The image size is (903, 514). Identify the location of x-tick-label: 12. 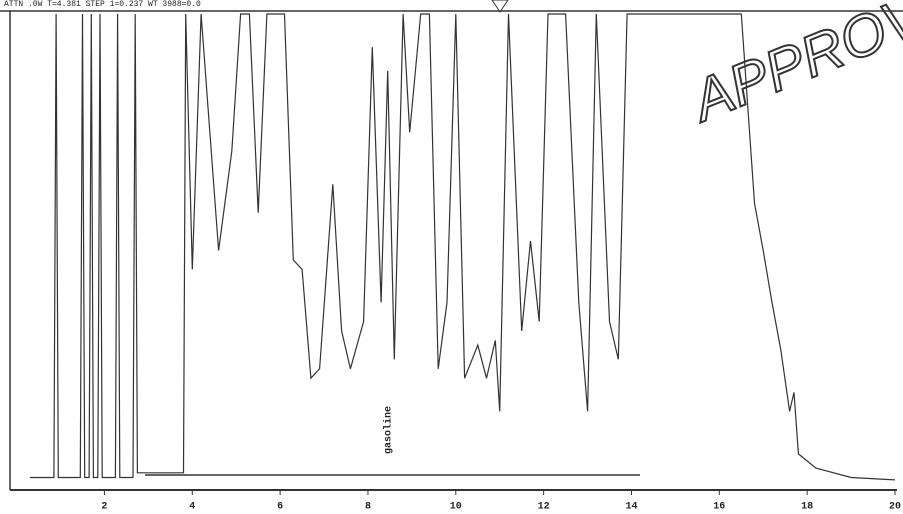
(544, 507).